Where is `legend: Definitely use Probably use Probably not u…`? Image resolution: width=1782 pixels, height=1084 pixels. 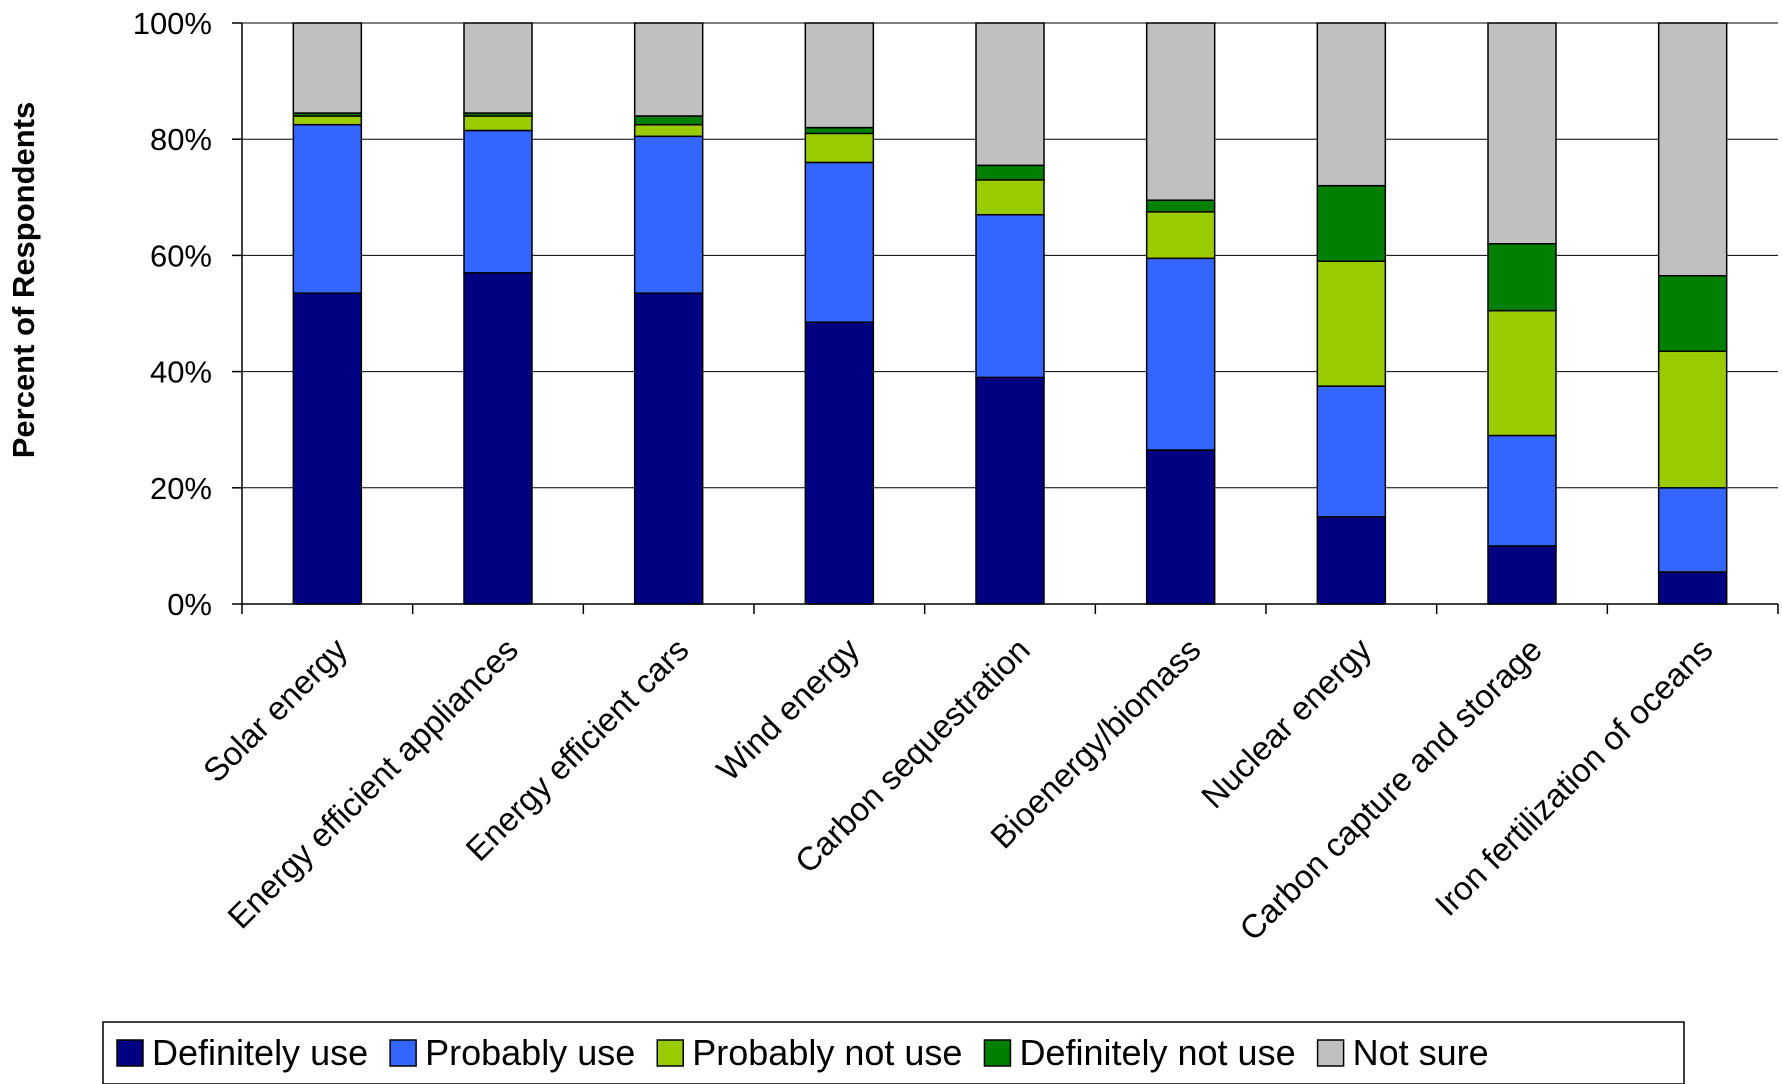 legend: Definitely use Probably use Probably not u… is located at coordinates (893, 1052).